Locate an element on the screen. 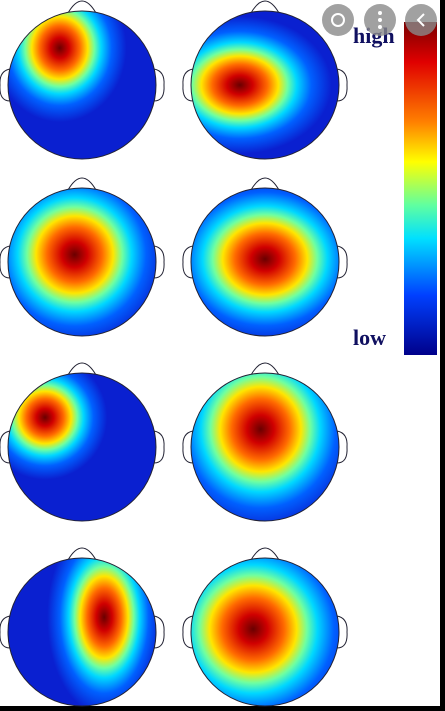 The height and width of the screenshot is (711, 445). lens-icon is located at coordinates (338, 20).